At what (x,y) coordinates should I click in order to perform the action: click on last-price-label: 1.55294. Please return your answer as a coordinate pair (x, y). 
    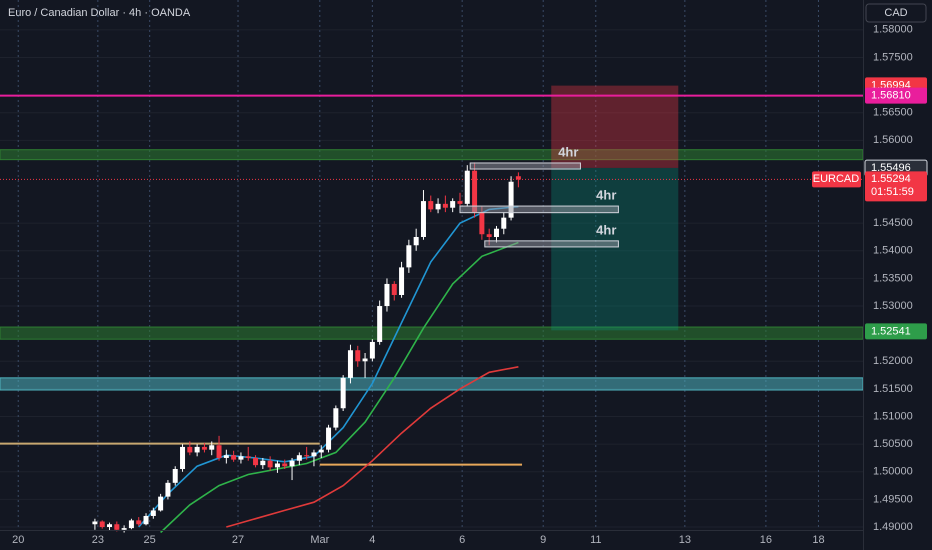
    Looking at the image, I should click on (891, 179).